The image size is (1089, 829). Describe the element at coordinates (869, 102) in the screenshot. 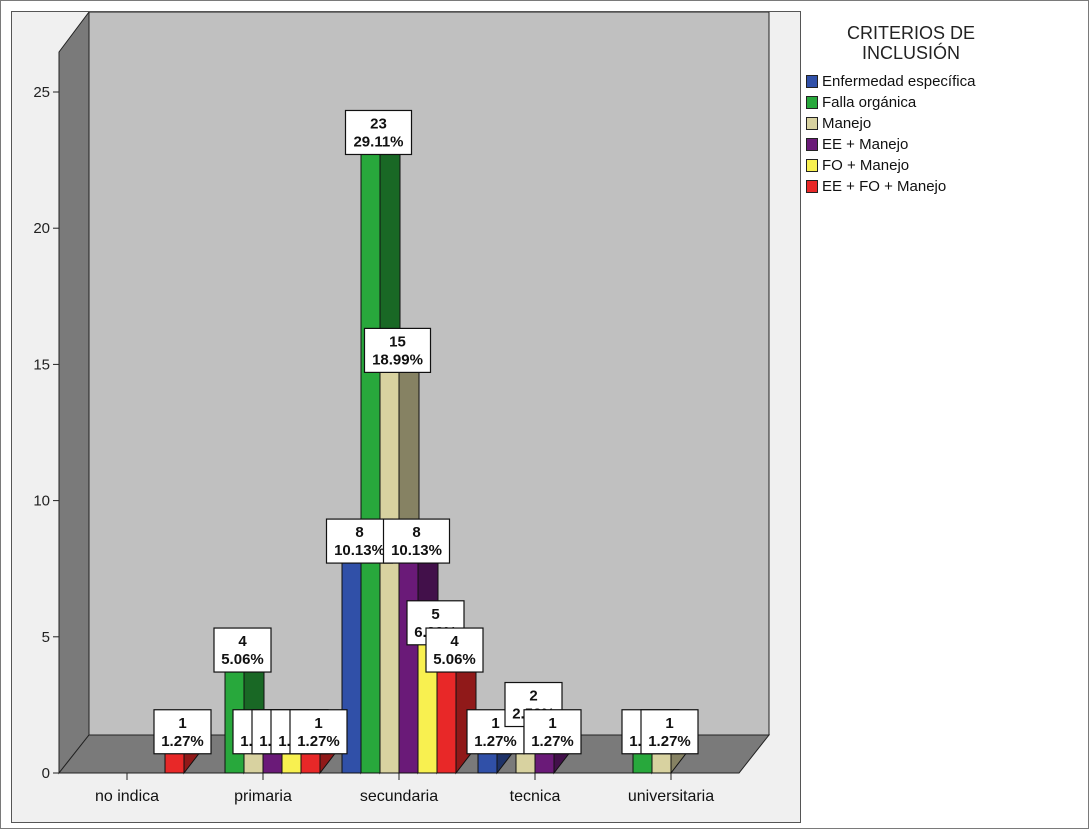

I see `legend-label: Falla orgánica` at that location.